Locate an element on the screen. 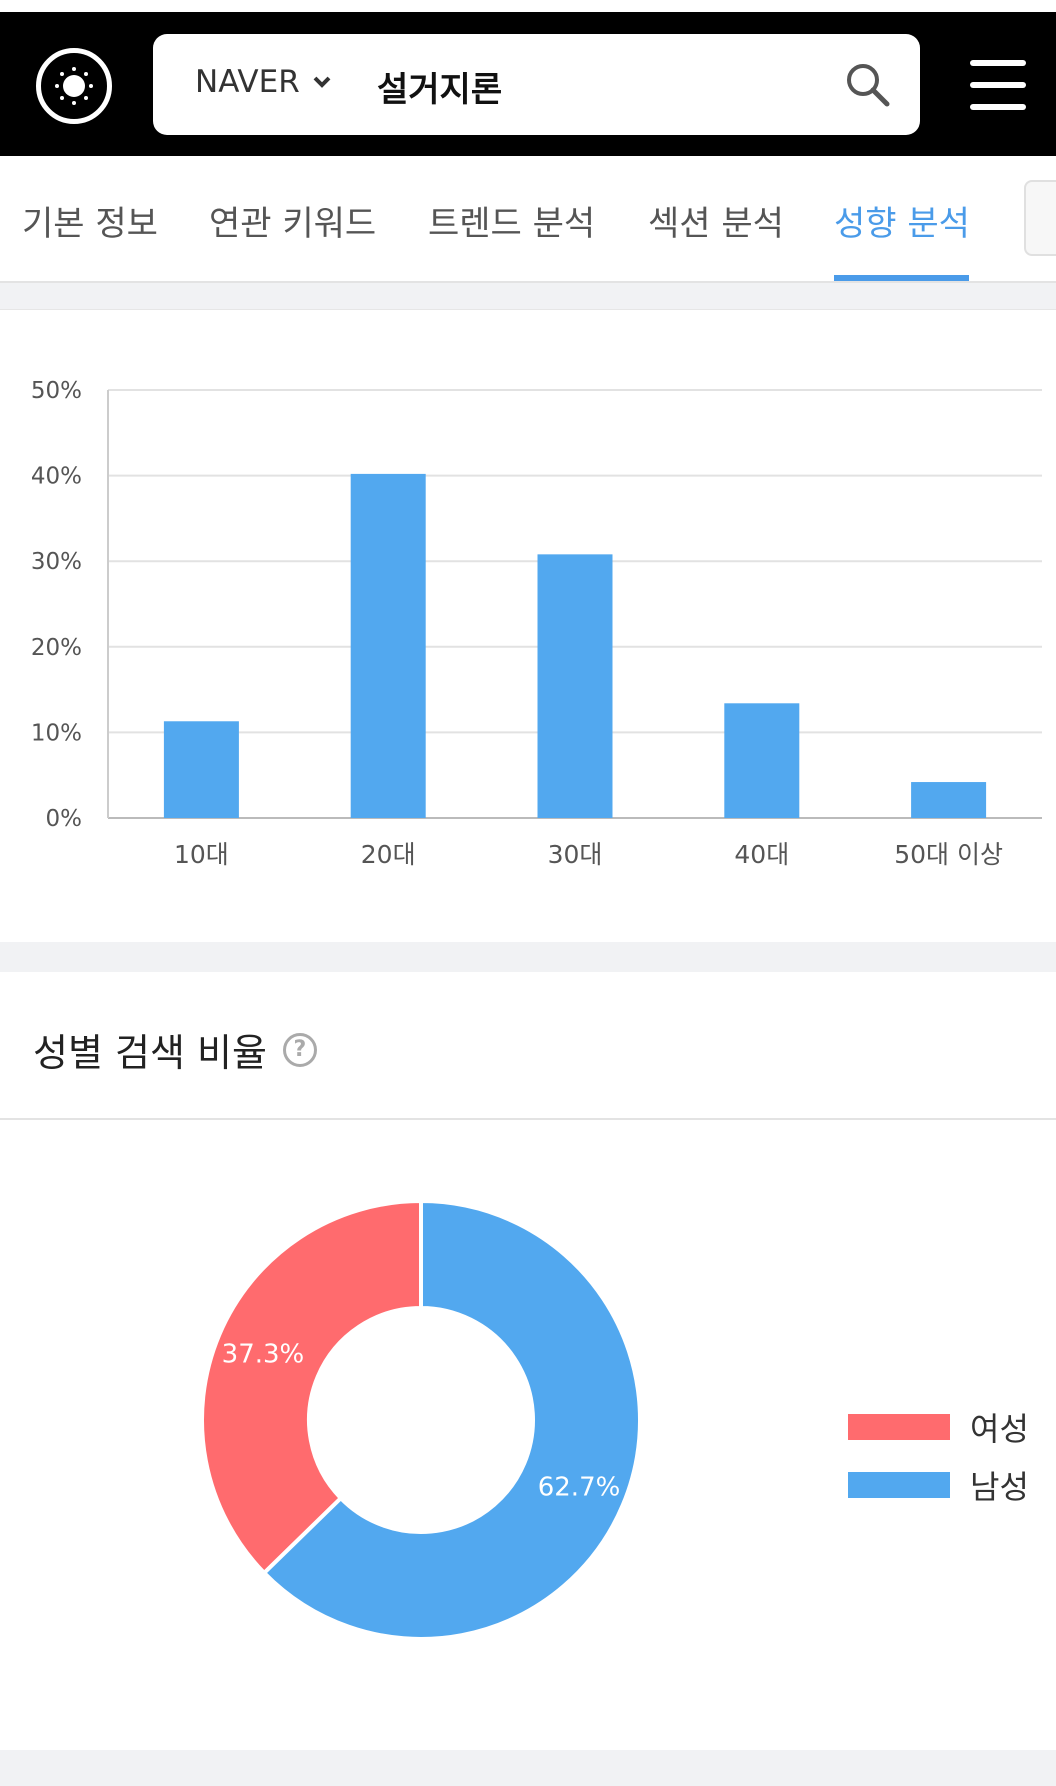 The width and height of the screenshot is (1056, 1786). x-tick-label: 50대 이상 is located at coordinates (948, 854).